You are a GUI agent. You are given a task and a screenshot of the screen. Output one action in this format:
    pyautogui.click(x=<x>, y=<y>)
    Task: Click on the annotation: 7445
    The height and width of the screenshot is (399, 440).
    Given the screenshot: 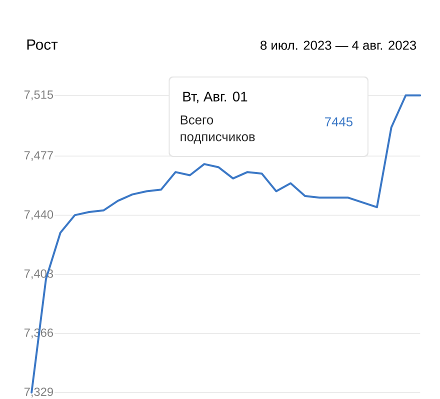 What is the action you would take?
    pyautogui.click(x=338, y=121)
    